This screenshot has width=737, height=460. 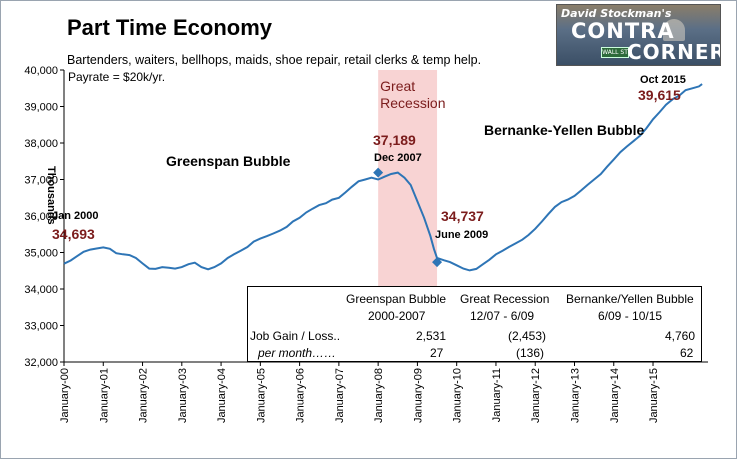 What do you see at coordinates (340, 395) in the screenshot?
I see `x-tick-label: January-07` at bounding box center [340, 395].